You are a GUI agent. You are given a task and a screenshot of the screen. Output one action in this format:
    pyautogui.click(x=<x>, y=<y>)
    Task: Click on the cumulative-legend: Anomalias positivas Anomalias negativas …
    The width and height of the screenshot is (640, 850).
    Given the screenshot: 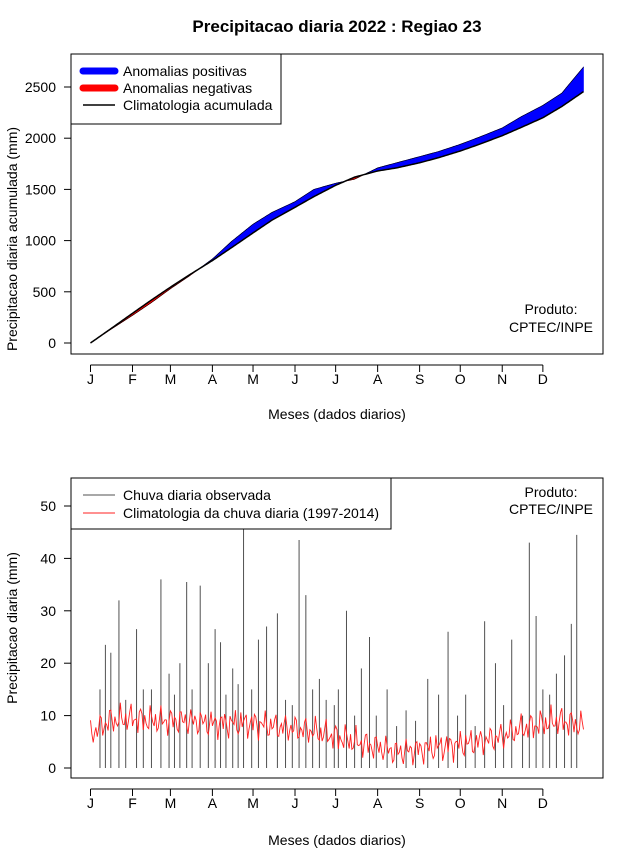 What is the action you would take?
    pyautogui.click(x=176, y=89)
    